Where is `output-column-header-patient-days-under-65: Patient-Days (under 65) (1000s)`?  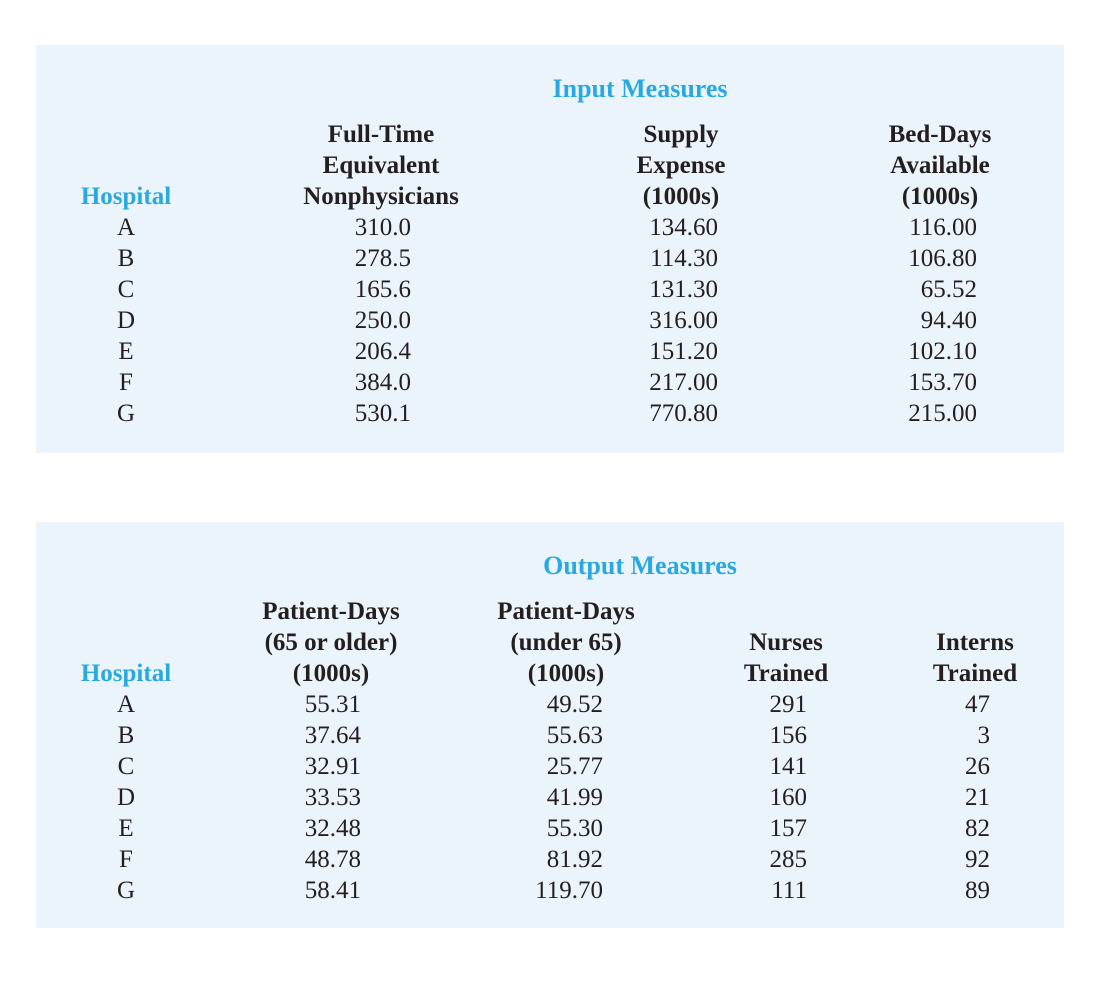
output-column-header-patient-days-under-65: Patient-Days (under 65) (1000s) is located at coordinates (566, 642).